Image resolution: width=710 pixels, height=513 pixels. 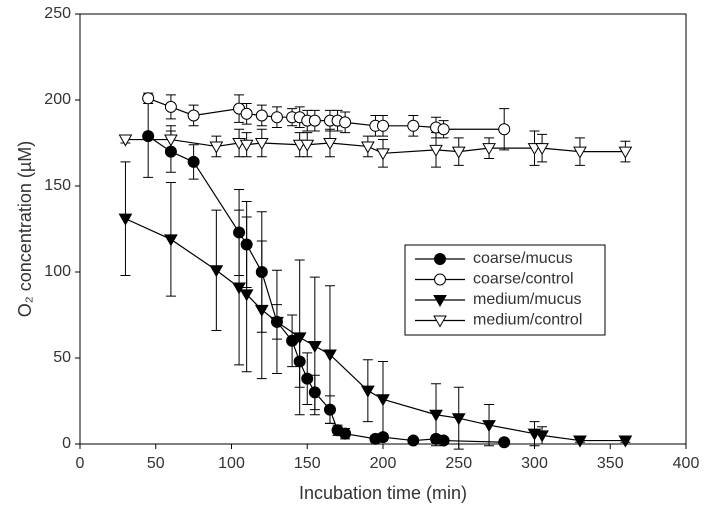 What do you see at coordinates (458, 463) in the screenshot?
I see `x-tick-label: 250` at bounding box center [458, 463].